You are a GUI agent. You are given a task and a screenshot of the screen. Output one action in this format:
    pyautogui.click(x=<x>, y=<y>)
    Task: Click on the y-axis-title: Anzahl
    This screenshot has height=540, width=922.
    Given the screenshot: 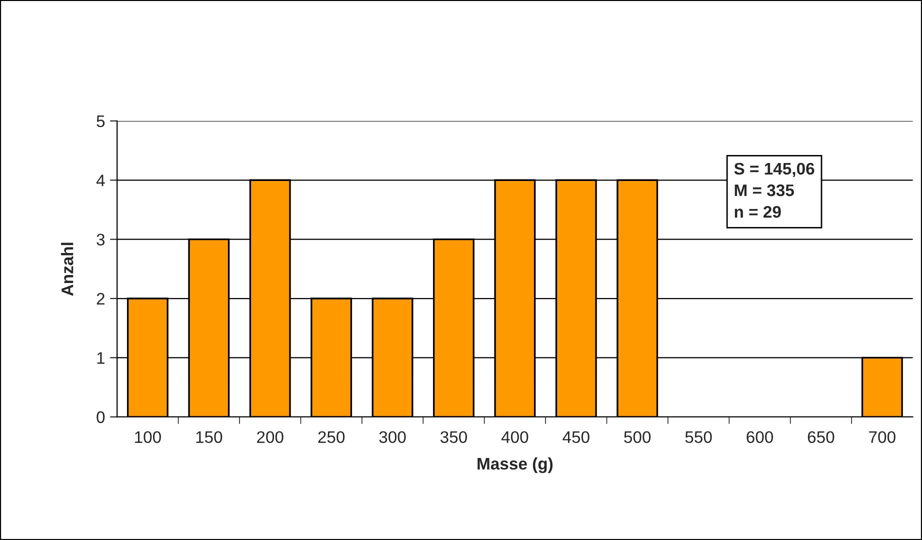 What is the action you would take?
    pyautogui.click(x=67, y=269)
    